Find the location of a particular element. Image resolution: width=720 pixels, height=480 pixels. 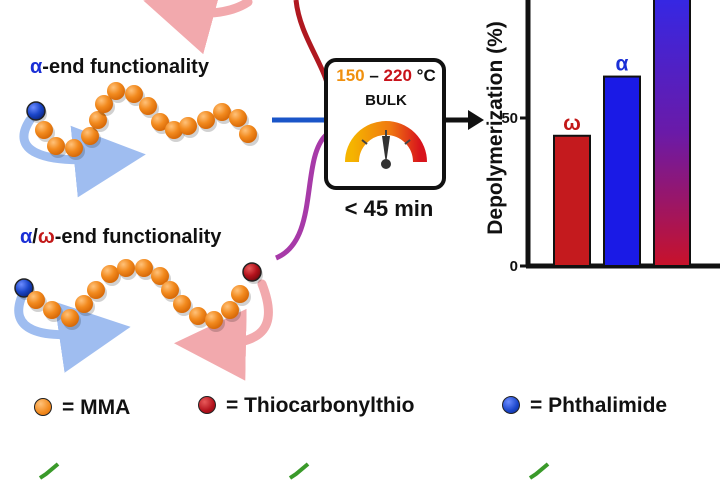

bar-label: ω is located at coordinates (572, 123).